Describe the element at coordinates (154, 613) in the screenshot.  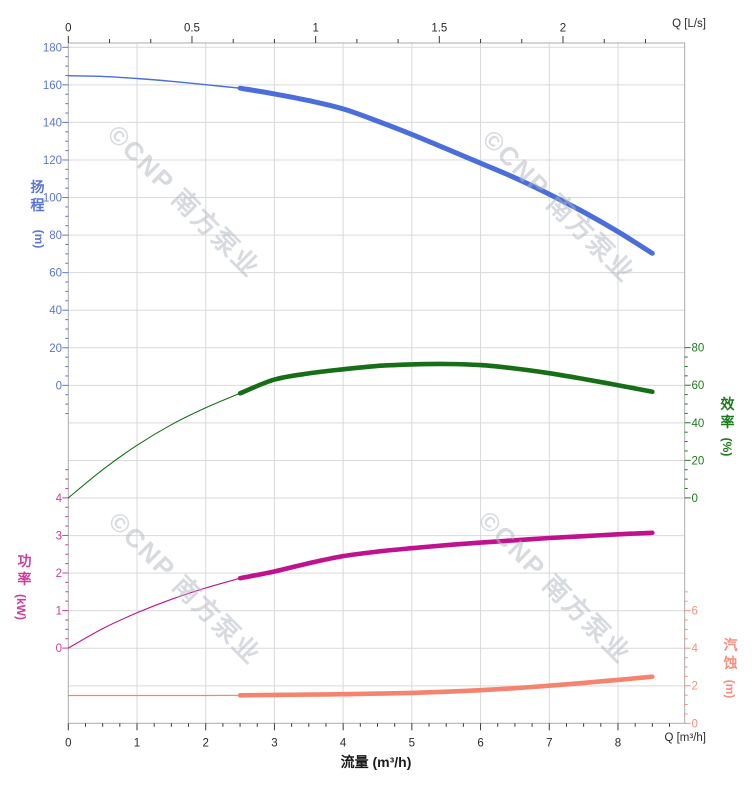
I see `power-curve-thin` at that location.